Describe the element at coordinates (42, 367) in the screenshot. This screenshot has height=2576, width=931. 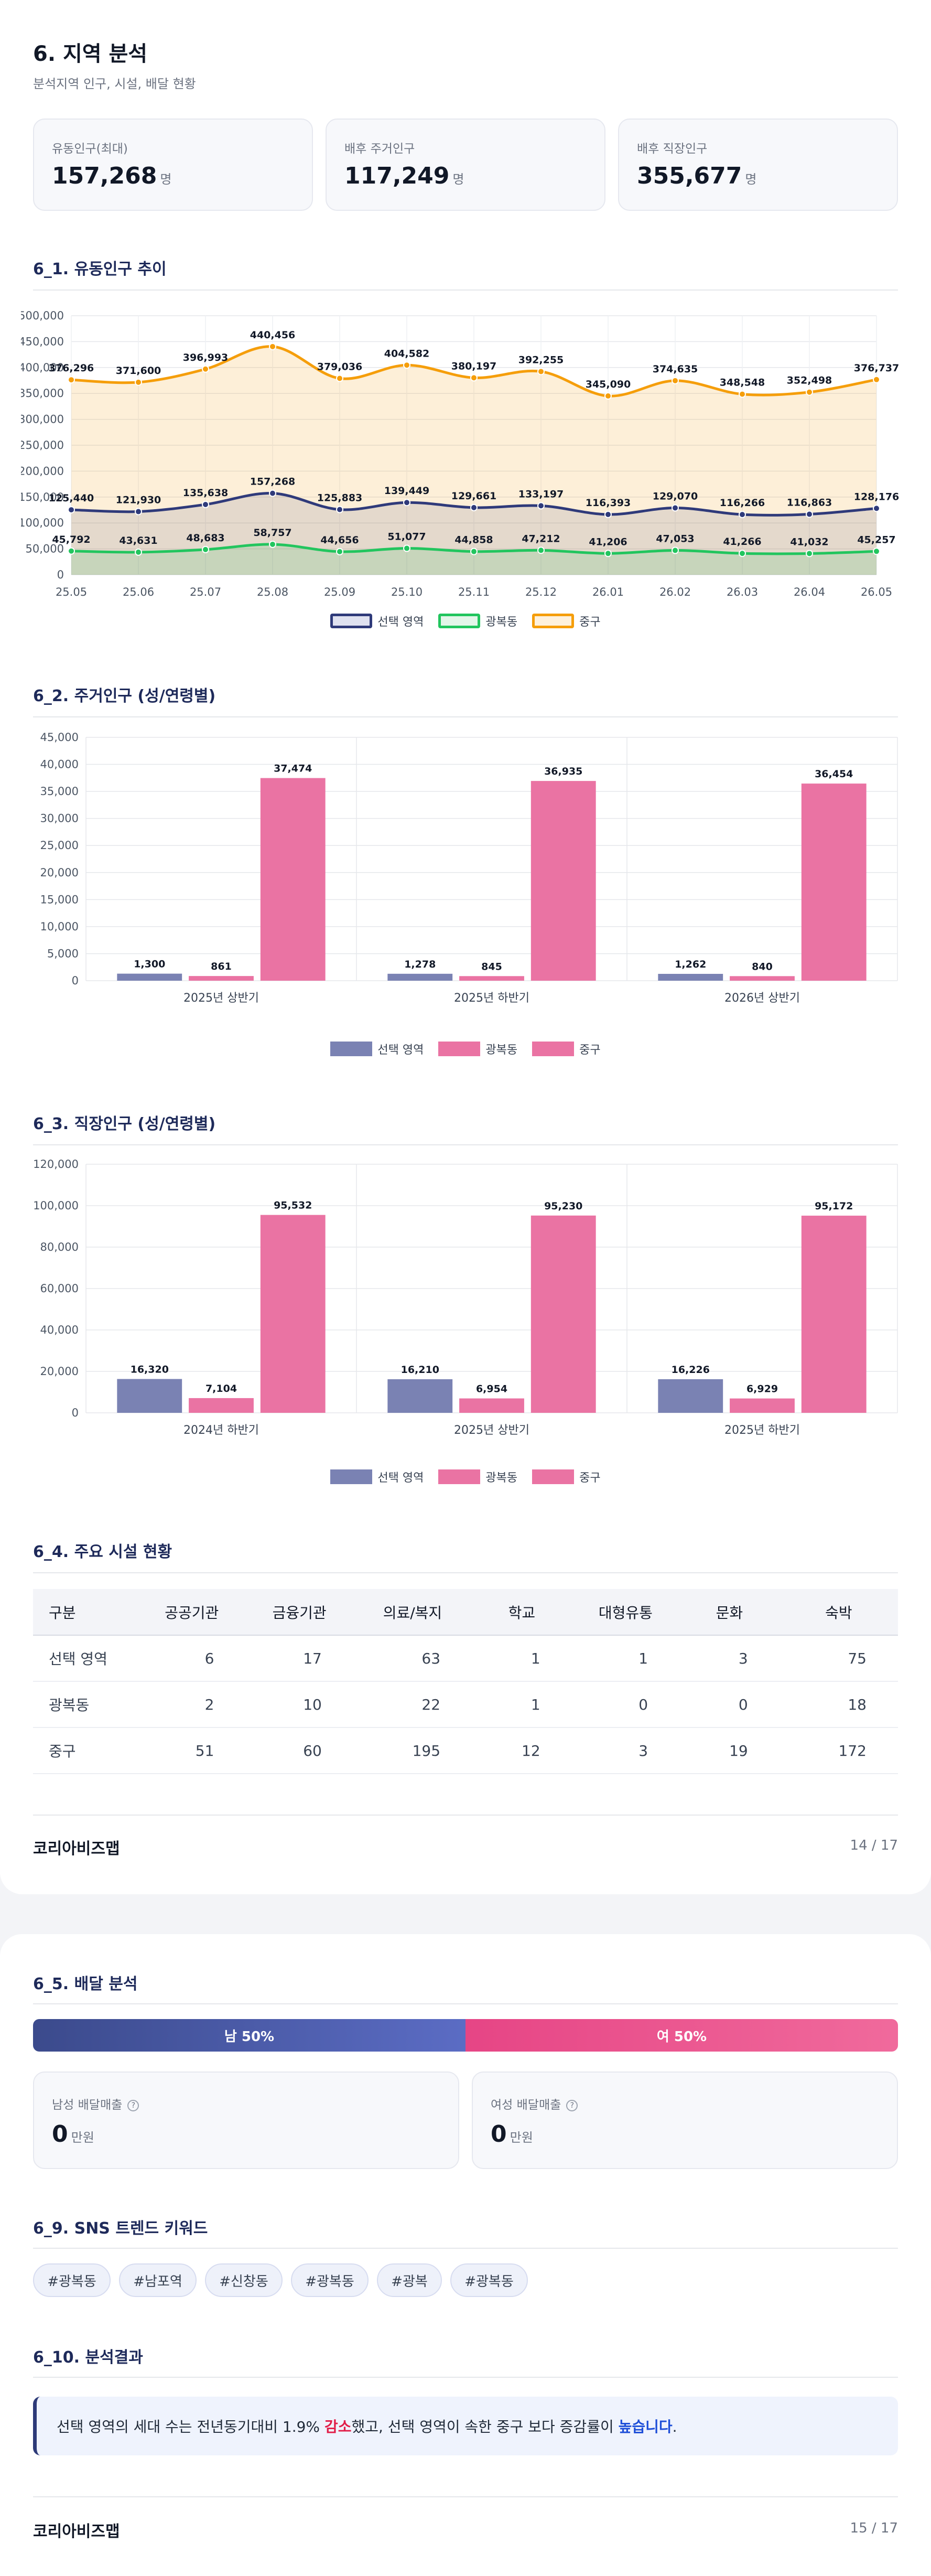
I see `y-tick-label: 400,000` at that location.